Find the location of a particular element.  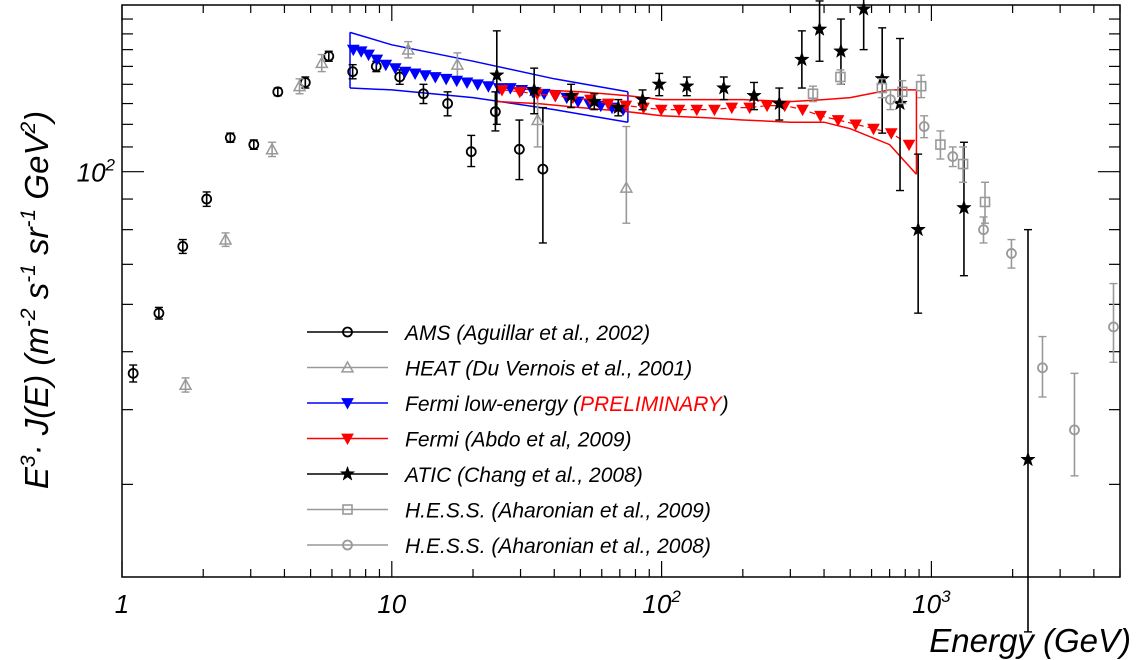

legend-entry-1: HEAT (Du Vernois et al., 2001) is located at coordinates (499, 369).